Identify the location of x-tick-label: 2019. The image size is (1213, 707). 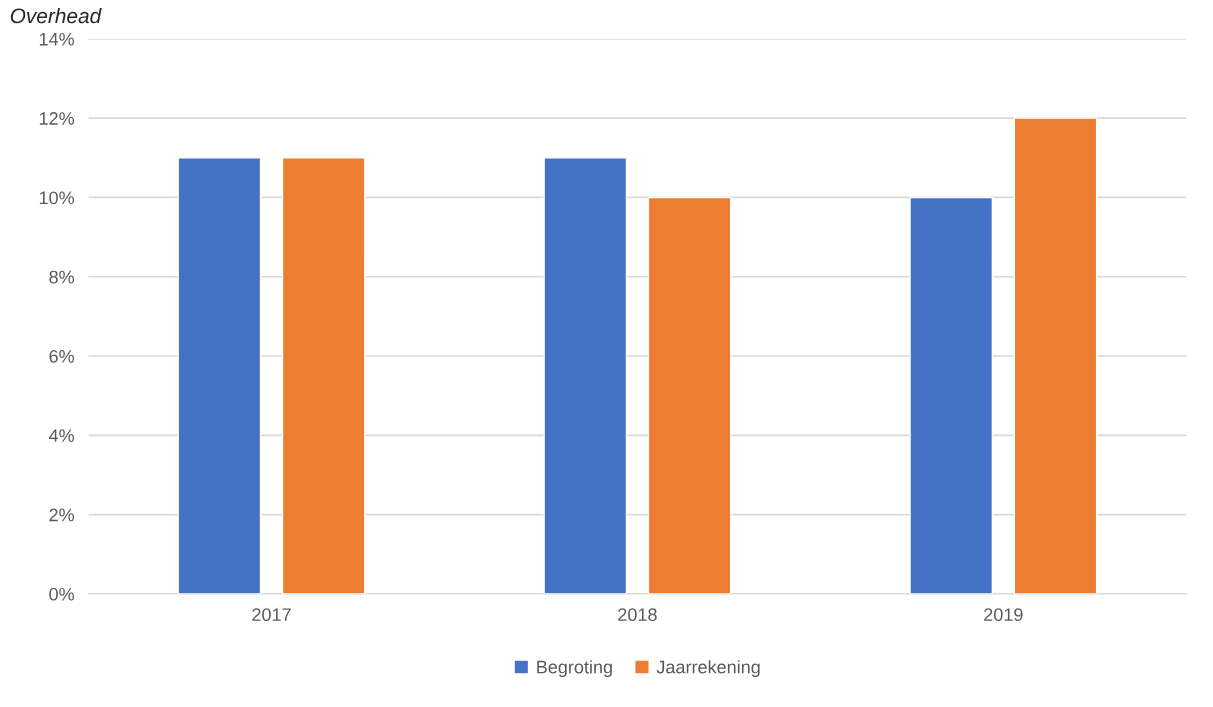
(1003, 615).